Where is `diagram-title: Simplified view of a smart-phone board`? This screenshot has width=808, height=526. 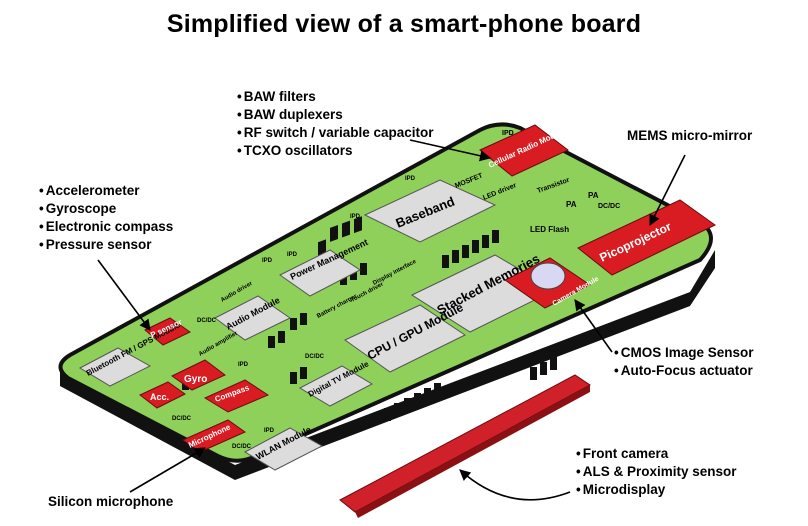
diagram-title: Simplified view of a smart-phone board is located at coordinates (404, 24).